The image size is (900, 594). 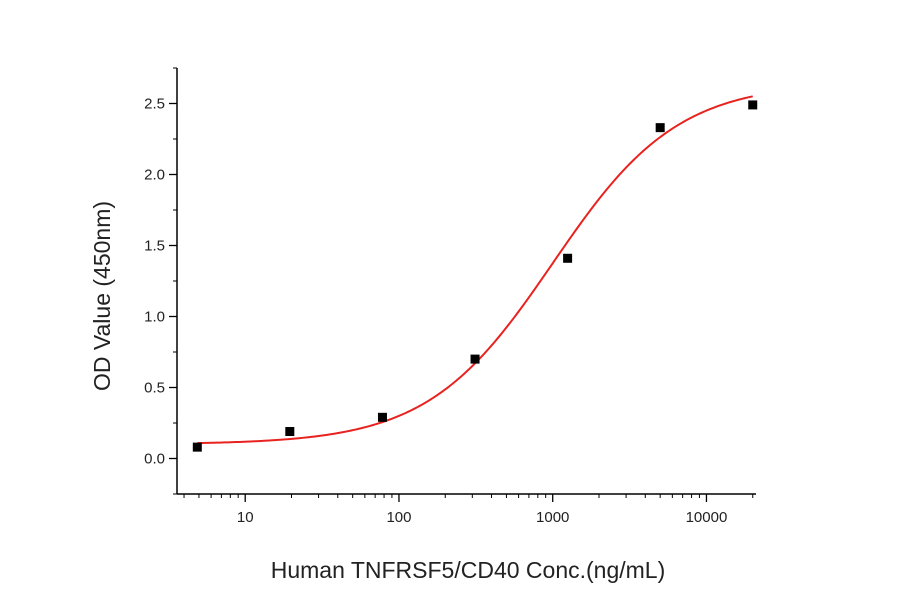 What do you see at coordinates (154, 104) in the screenshot?
I see `y-tick-label: 2.5` at bounding box center [154, 104].